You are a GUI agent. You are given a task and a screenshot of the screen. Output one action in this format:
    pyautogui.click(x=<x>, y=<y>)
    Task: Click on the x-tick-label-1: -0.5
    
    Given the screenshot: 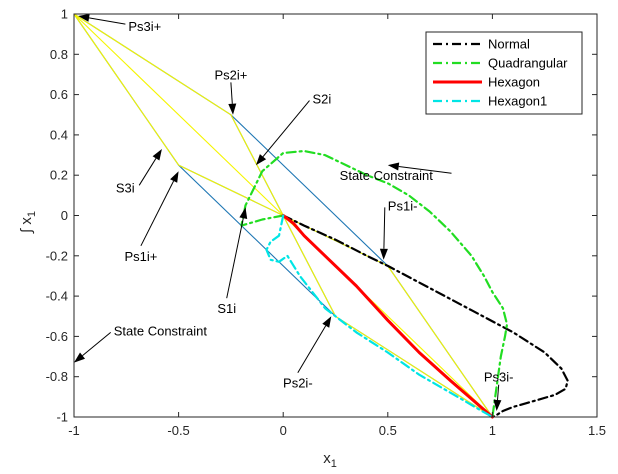 What is the action you would take?
    pyautogui.click(x=178, y=430)
    